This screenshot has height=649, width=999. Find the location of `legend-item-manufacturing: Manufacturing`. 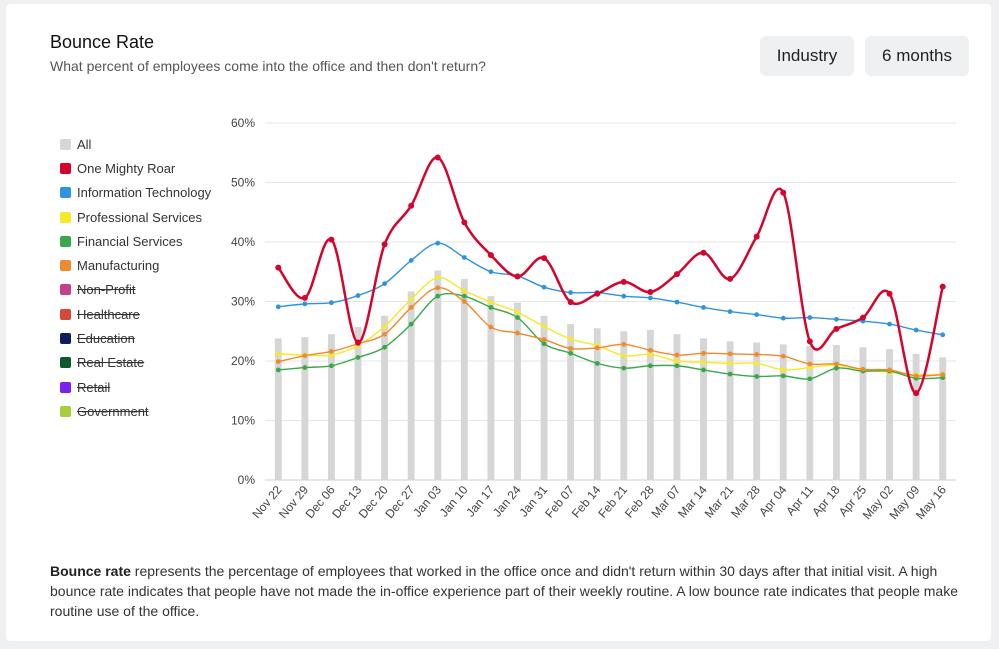

legend-item-manufacturing: Manufacturing is located at coordinates (135, 265).